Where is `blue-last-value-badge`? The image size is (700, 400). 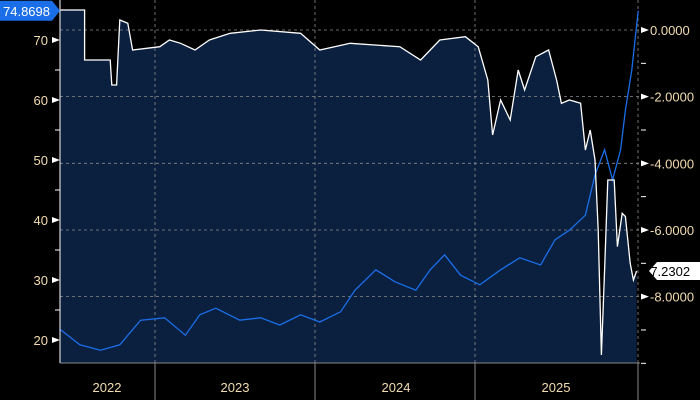 blue-last-value-badge is located at coordinates (30, 10).